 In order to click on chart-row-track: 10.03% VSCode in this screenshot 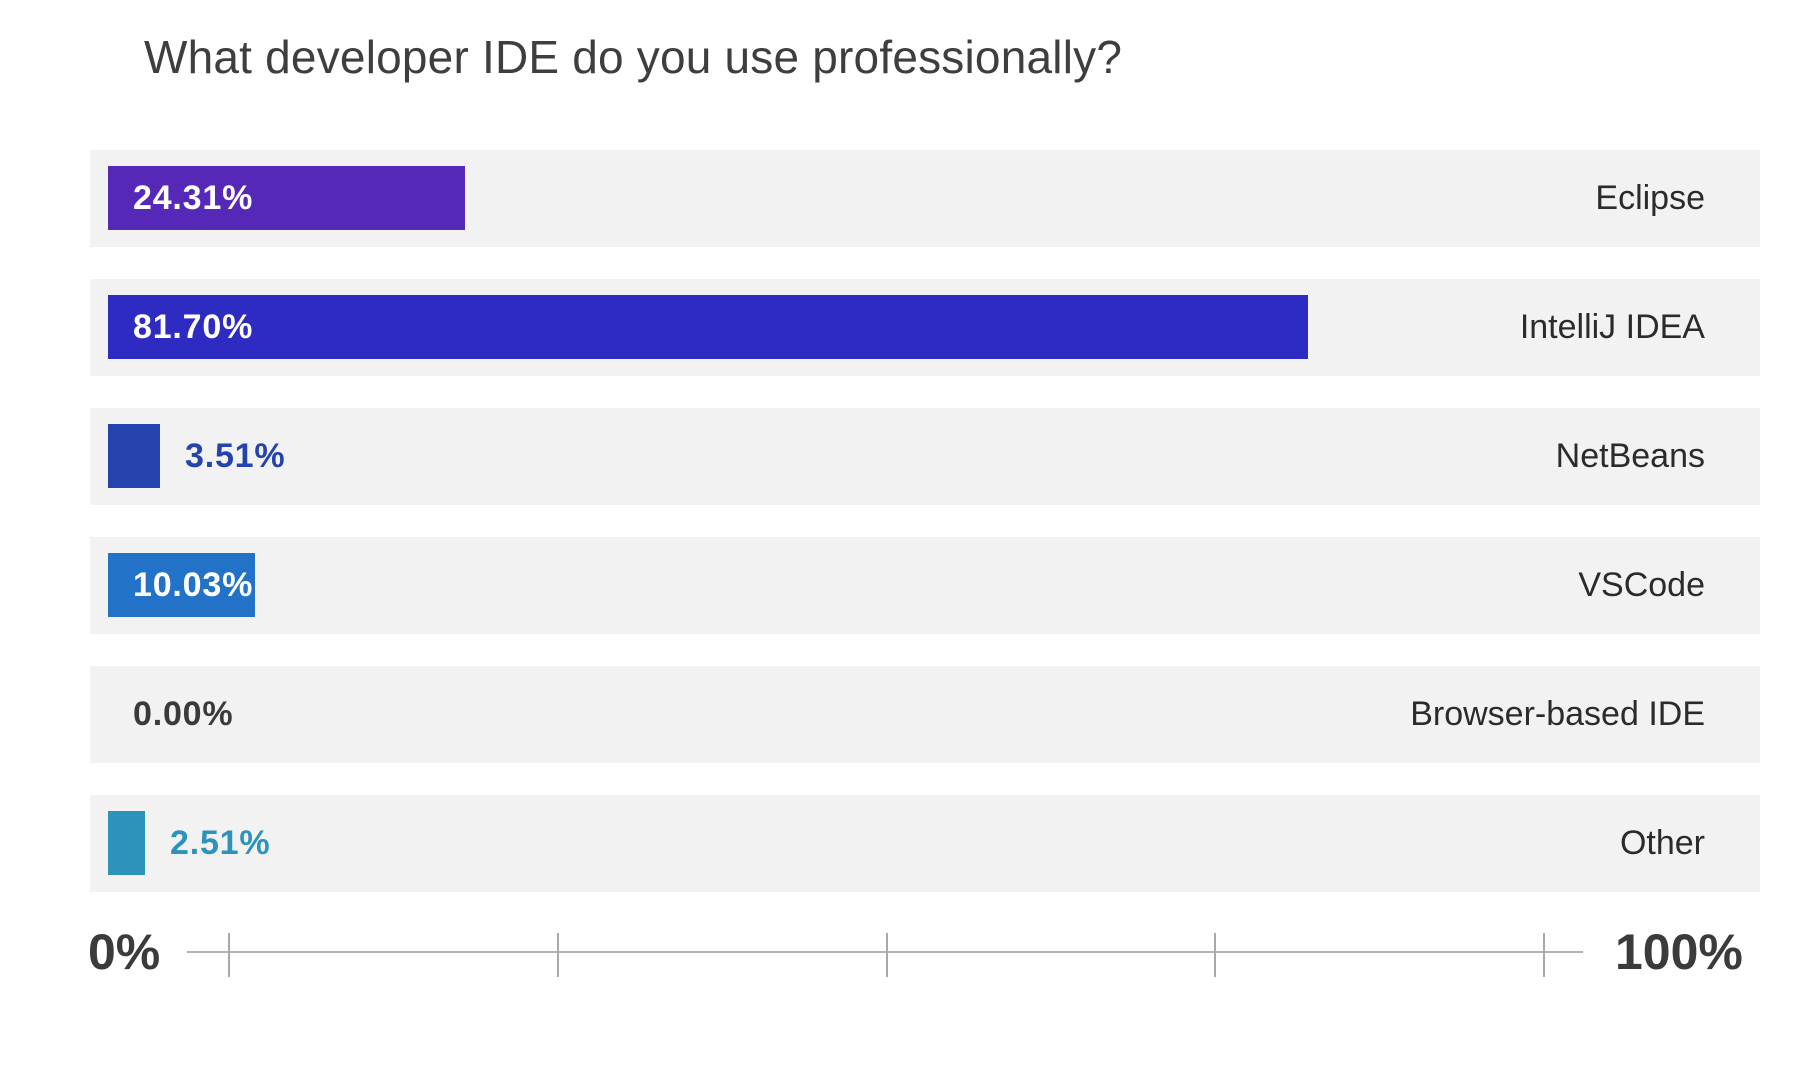, I will do `click(925, 585)`.